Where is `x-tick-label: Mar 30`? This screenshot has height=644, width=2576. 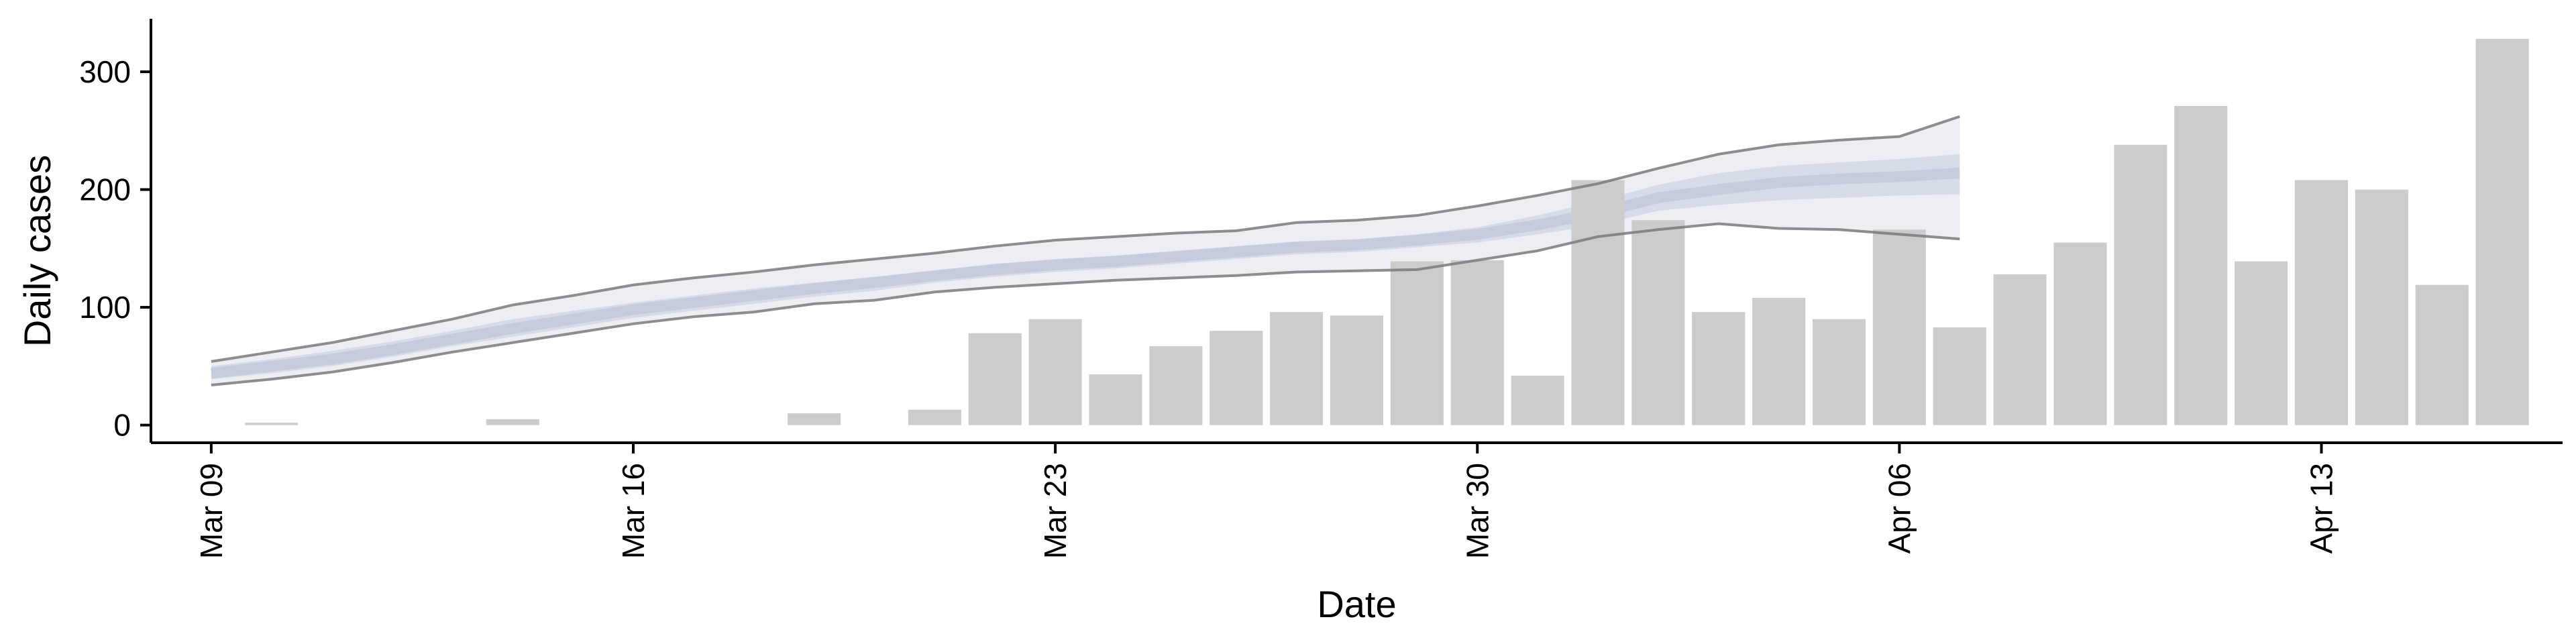
x-tick-label: Mar 30 is located at coordinates (1477, 511).